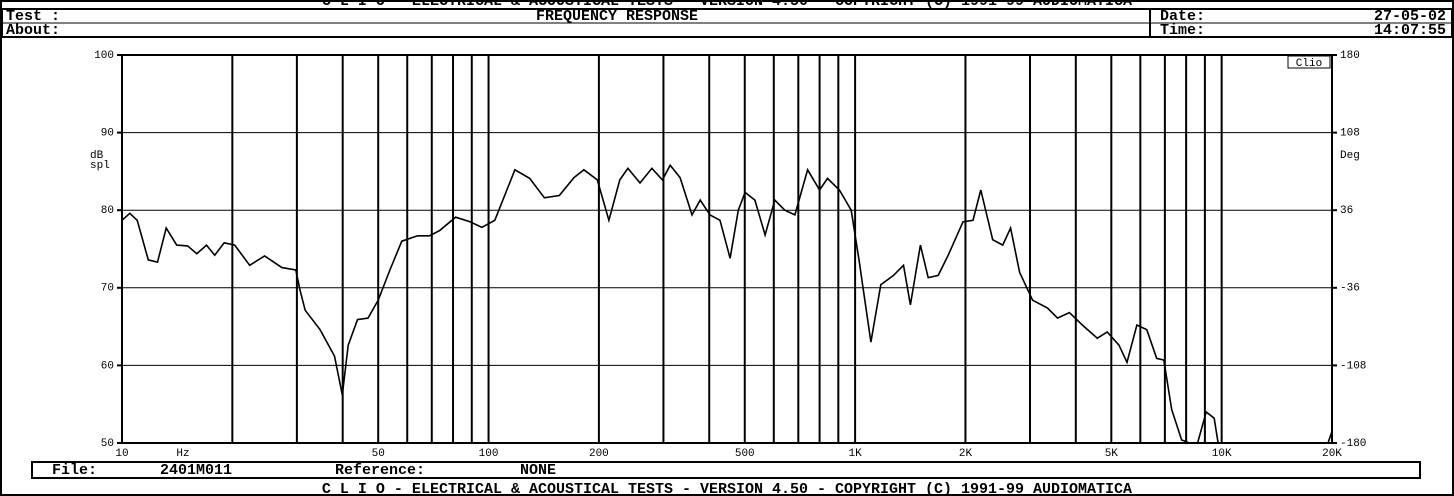  I want to click on chart-title: FREQUENCY RESPONSE, so click(617, 16).